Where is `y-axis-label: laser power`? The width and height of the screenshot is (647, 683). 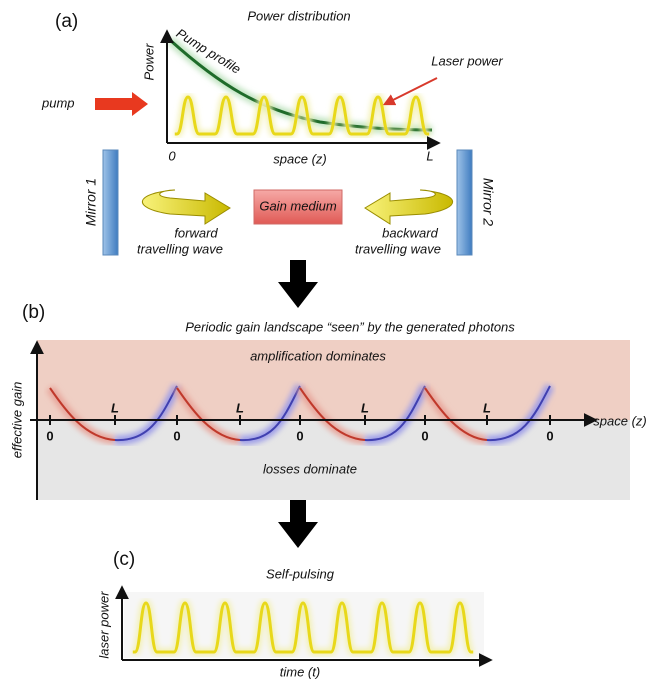
y-axis-label: laser power is located at coordinates (103, 625).